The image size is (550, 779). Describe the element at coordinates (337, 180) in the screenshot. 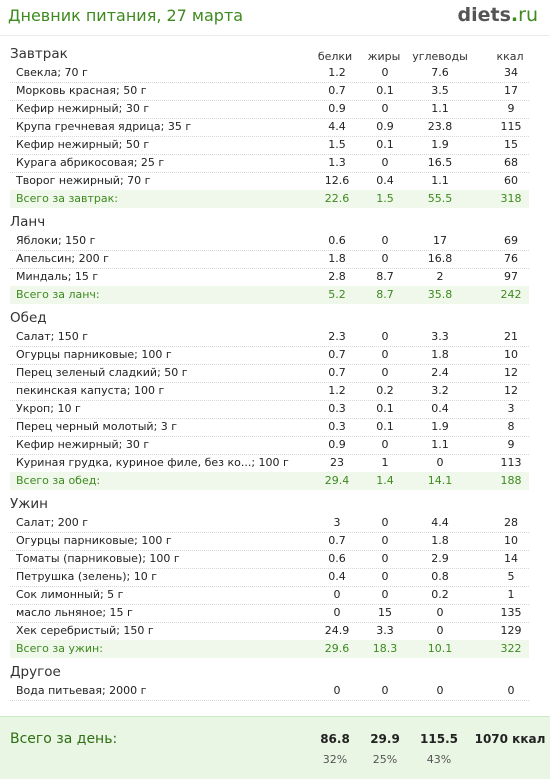

I see `food-protein: 12.6` at that location.